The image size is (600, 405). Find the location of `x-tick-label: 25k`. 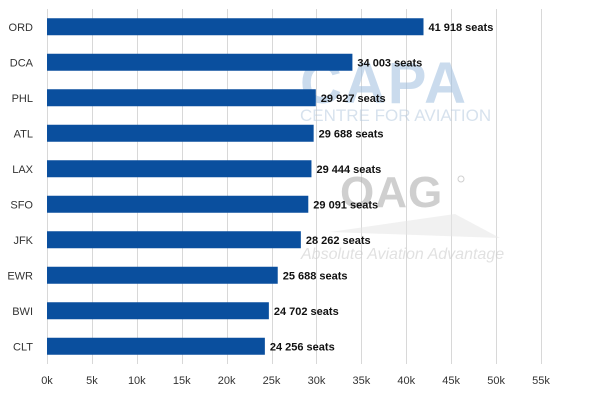

x-tick-label: 25k is located at coordinates (272, 381).